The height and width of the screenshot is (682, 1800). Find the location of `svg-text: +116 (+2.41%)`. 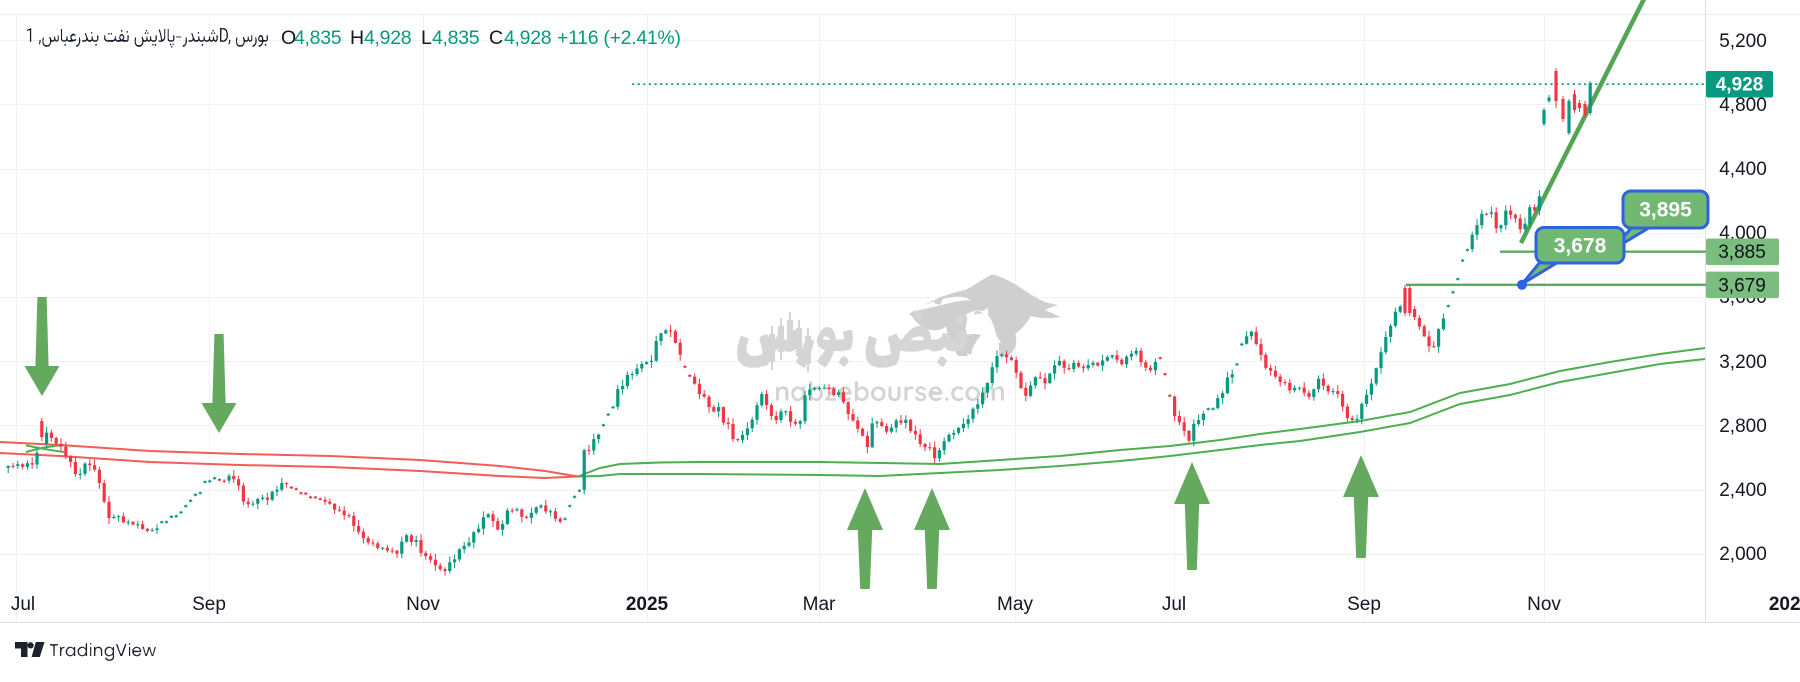

svg-text: +116 (+2.41%) is located at coordinates (619, 38).